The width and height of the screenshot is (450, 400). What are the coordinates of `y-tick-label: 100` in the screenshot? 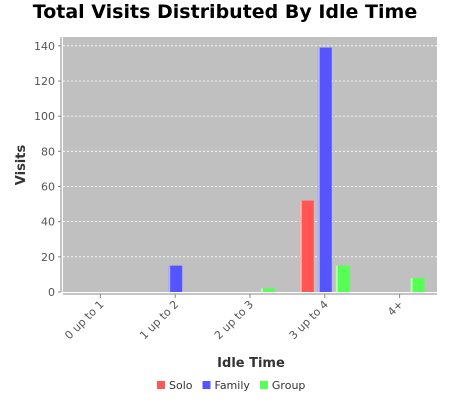 It's located at (44, 116).